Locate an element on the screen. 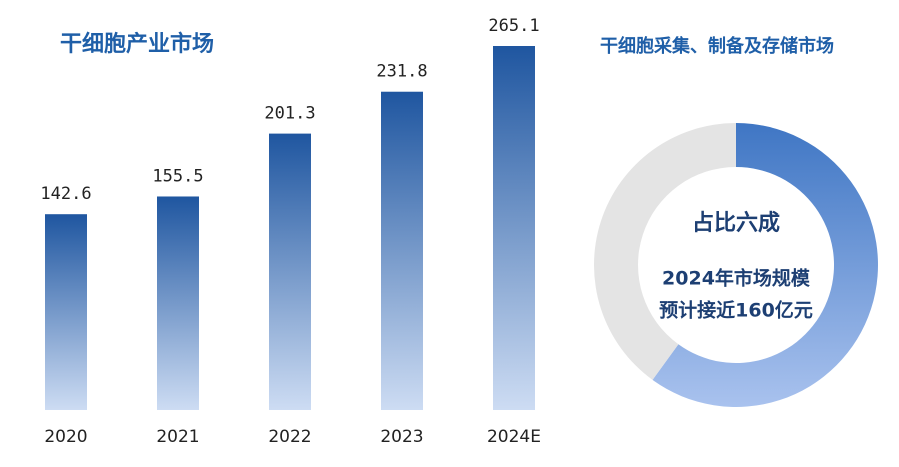 This screenshot has height=467, width=899. center-text: 预计接近160亿元 is located at coordinates (736, 310).